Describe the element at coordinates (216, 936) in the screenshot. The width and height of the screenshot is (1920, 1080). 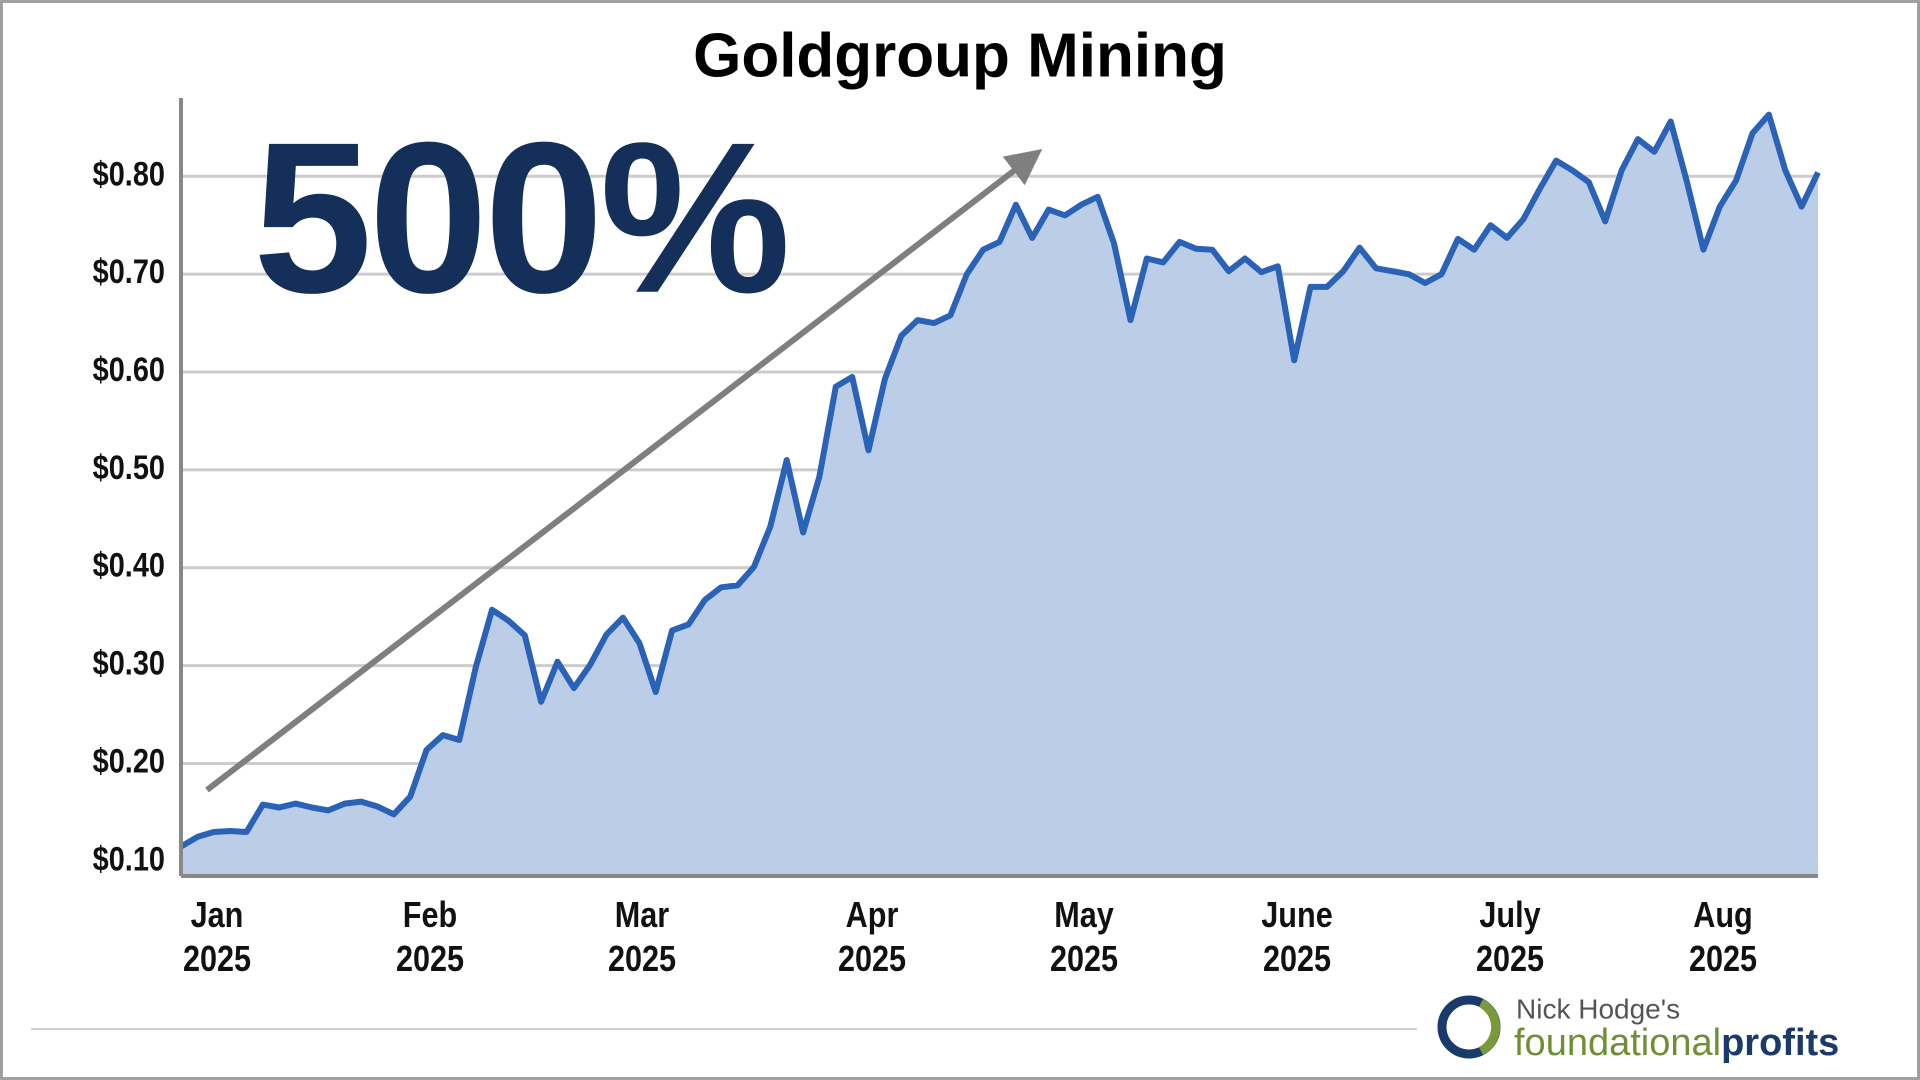
I see `x-tick-label: Jan 2025` at that location.